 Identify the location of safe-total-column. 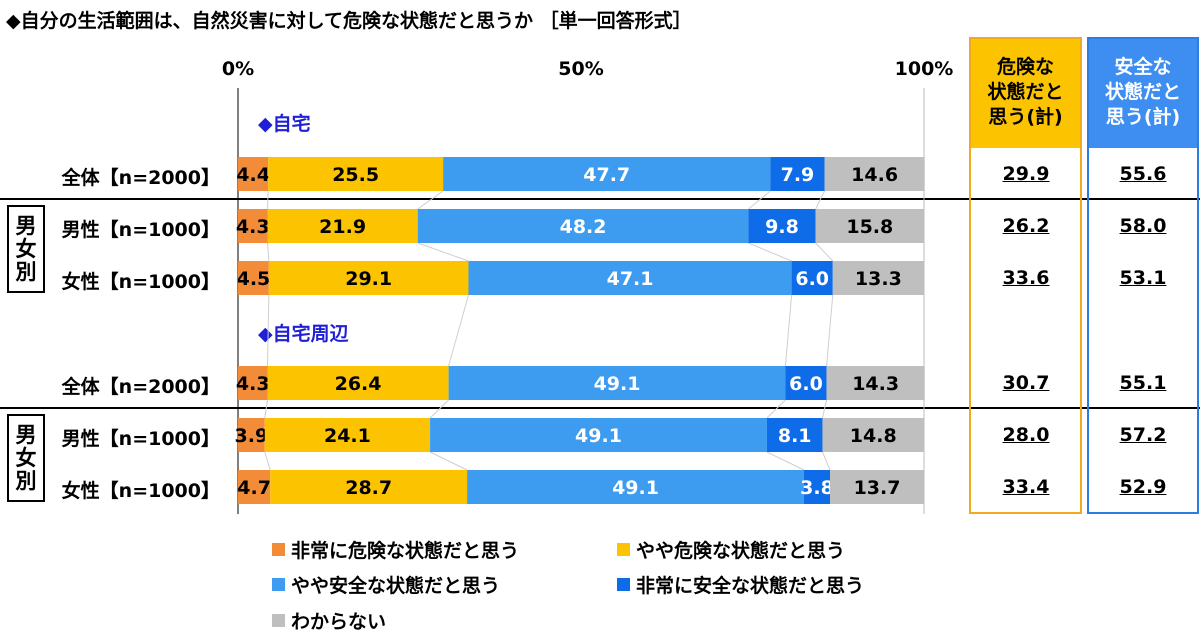
(1143, 275).